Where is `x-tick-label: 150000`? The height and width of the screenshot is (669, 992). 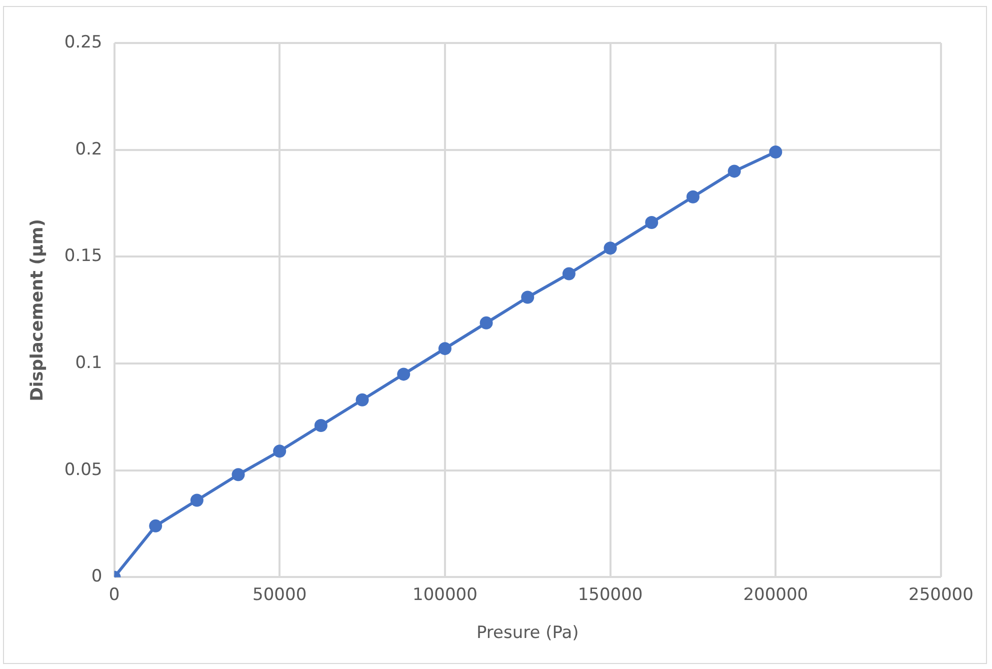 x-tick-label: 150000 is located at coordinates (610, 594).